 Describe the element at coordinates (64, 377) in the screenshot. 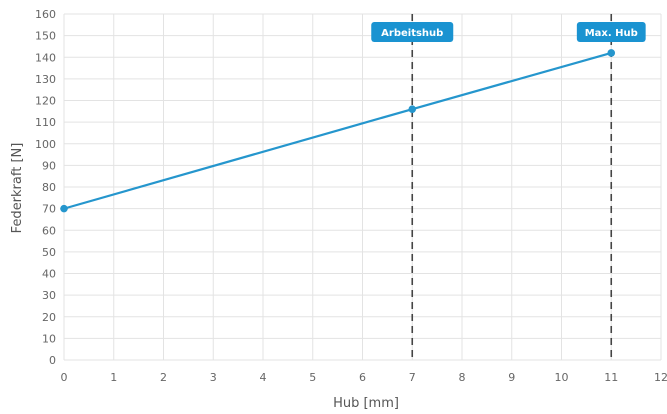

I see `x-tick-label: 0` at that location.